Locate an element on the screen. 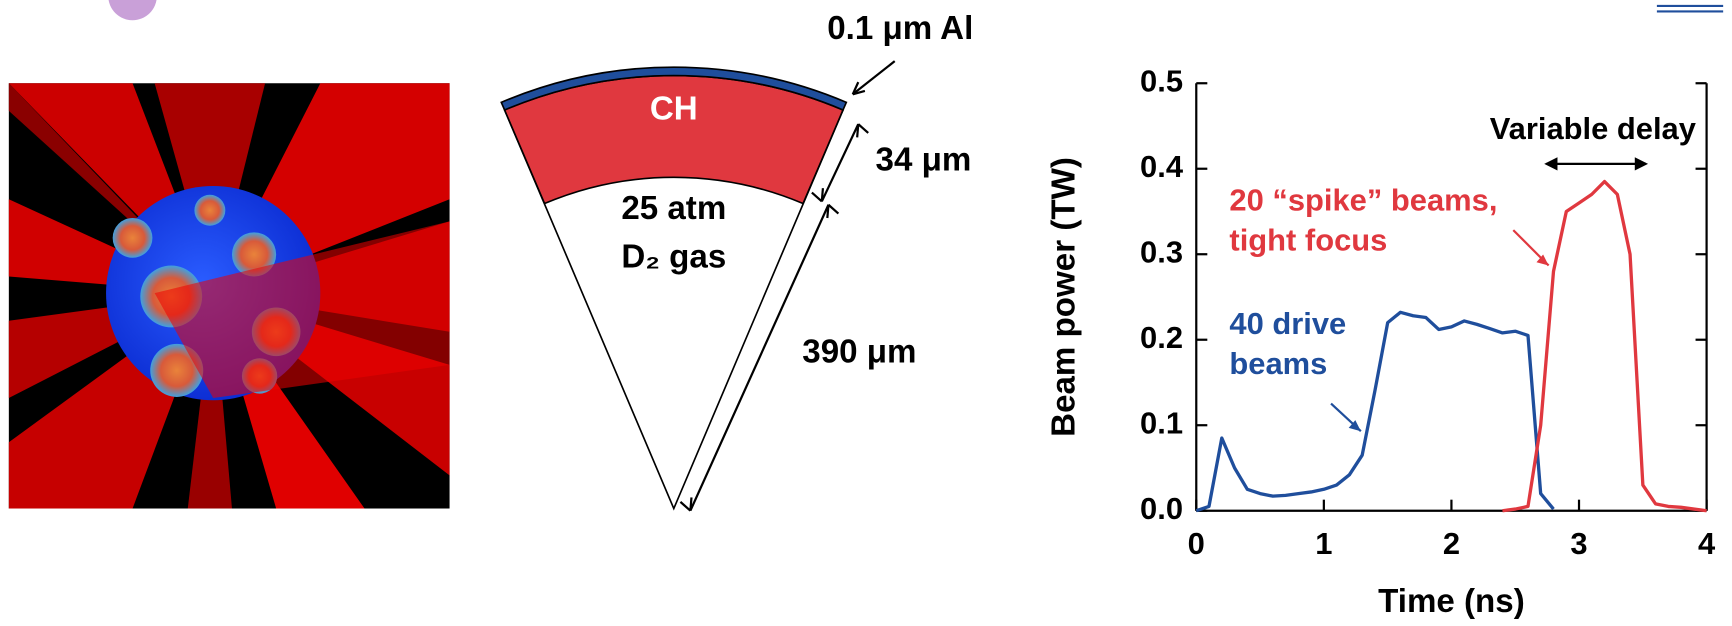 The height and width of the screenshot is (626, 1732). y-tick-label: 0.4 is located at coordinates (1162, 166).